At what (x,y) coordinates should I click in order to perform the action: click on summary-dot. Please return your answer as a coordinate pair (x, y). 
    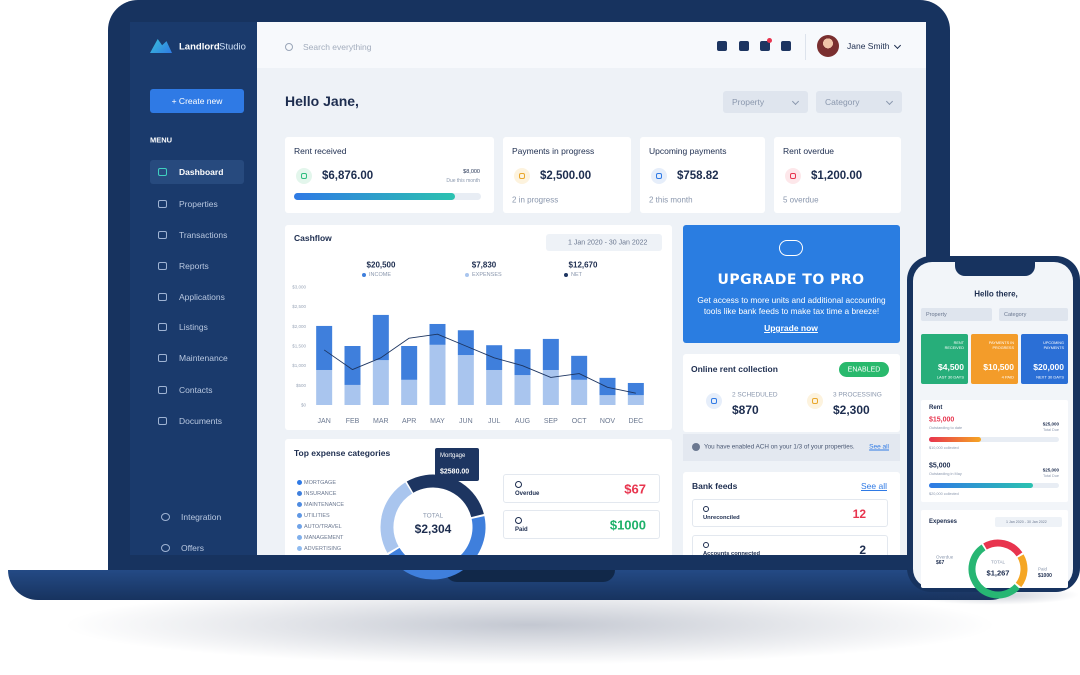
    Looking at the image, I should click on (566, 275).